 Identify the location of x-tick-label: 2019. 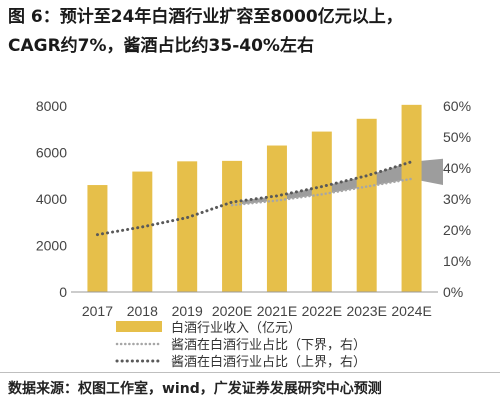
(187, 311).